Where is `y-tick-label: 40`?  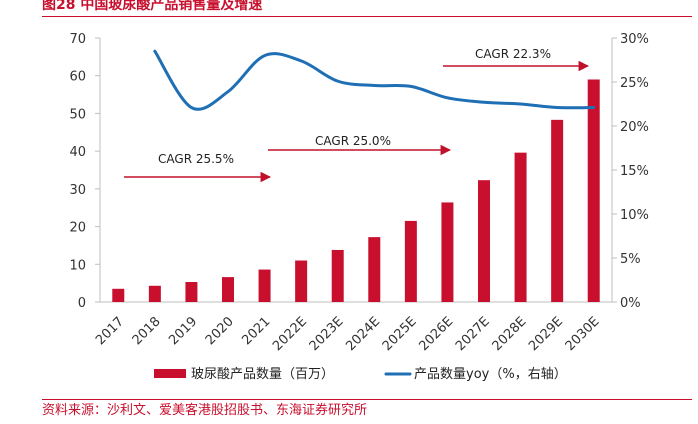
y-tick-label: 40 is located at coordinates (77, 152).